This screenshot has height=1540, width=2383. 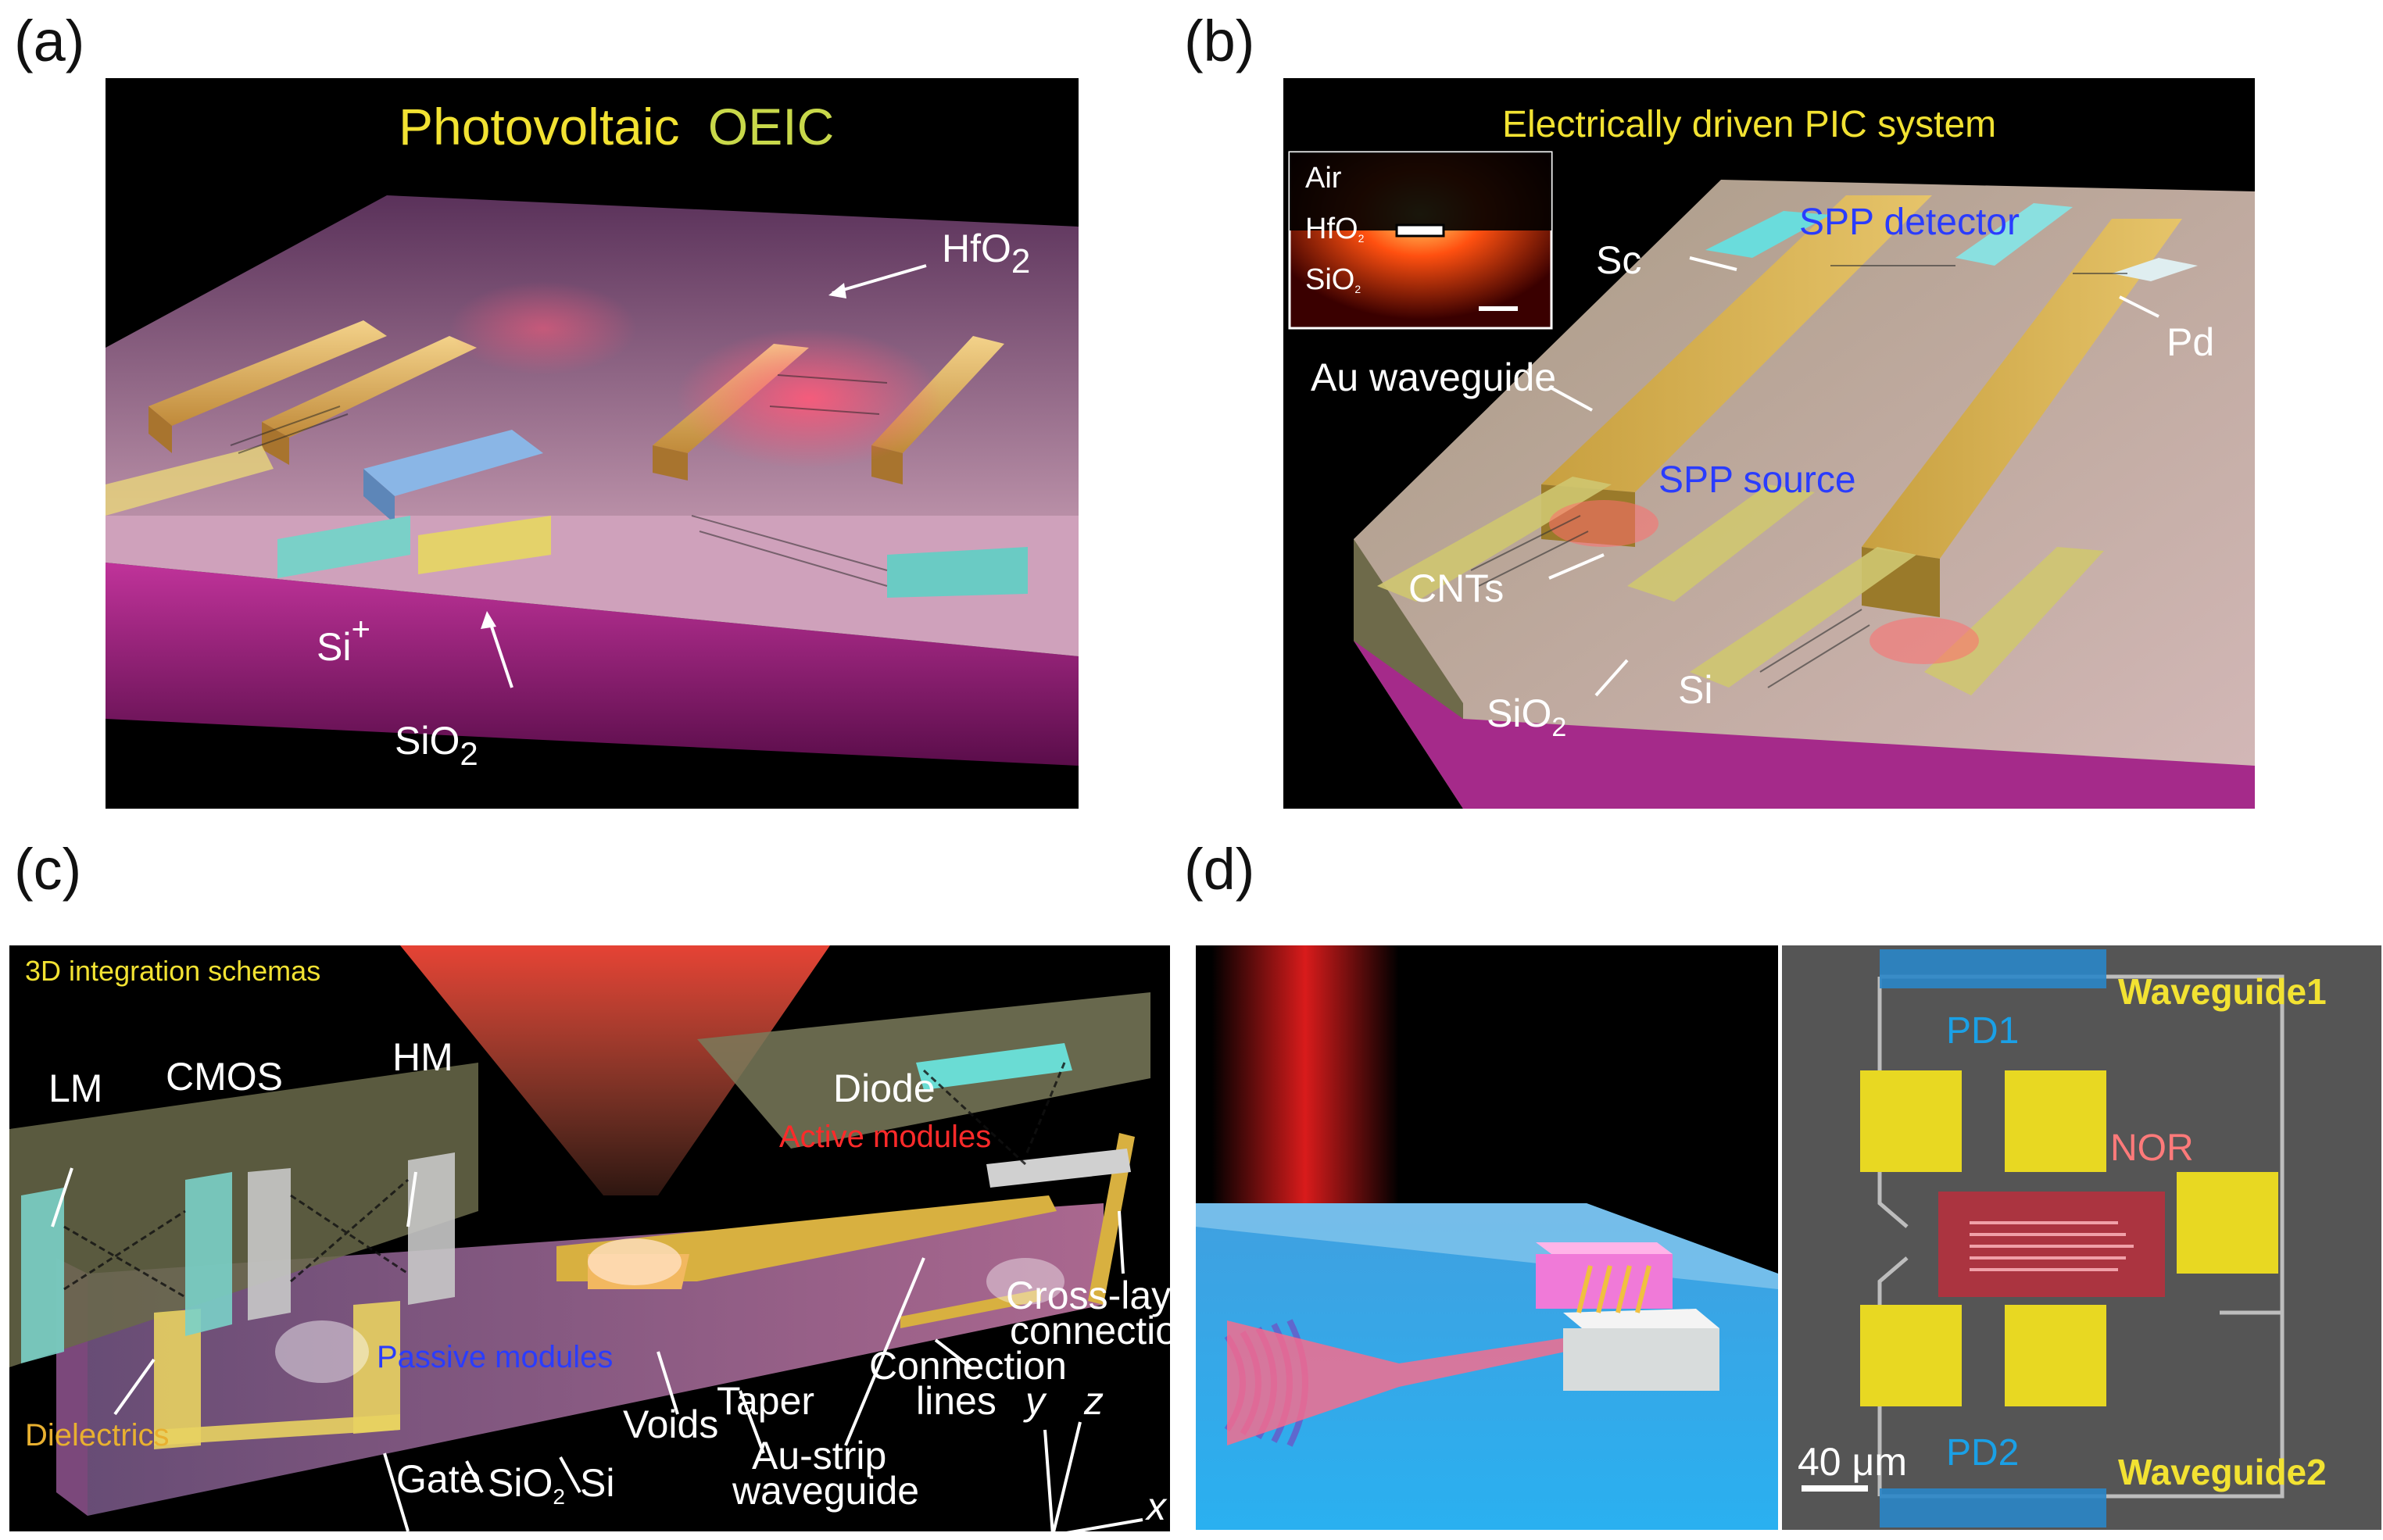 I want to click on panel-a-title-part1: Photovoltaic, so click(x=539, y=126).